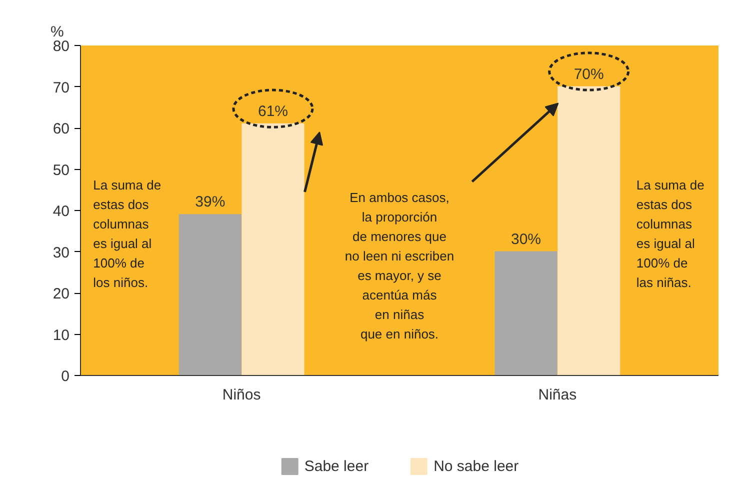 This screenshot has width=746, height=493. What do you see at coordinates (476, 466) in the screenshot?
I see `legend-label: No sabe leer` at bounding box center [476, 466].